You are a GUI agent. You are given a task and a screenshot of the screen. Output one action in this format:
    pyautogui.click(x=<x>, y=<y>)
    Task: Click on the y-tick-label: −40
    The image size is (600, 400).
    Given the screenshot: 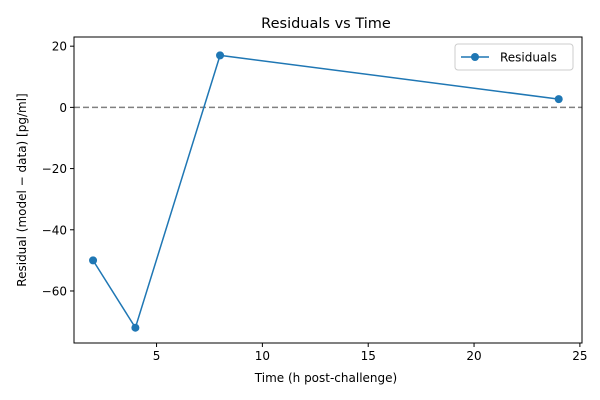 What is the action you would take?
    pyautogui.click(x=54, y=230)
    